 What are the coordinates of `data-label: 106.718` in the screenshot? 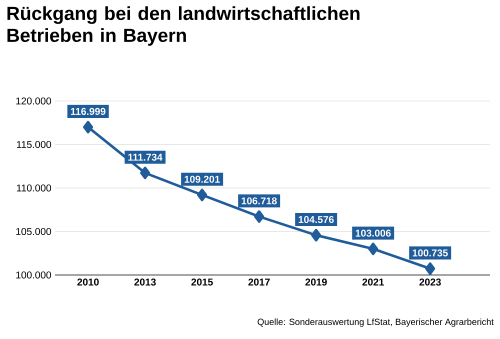 It's located at (259, 200).